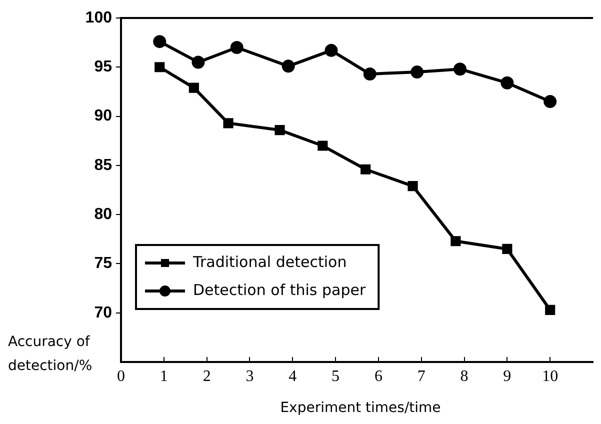 The height and width of the screenshot is (424, 601). Describe the element at coordinates (103, 214) in the screenshot. I see `y-tick-label: 80` at that location.